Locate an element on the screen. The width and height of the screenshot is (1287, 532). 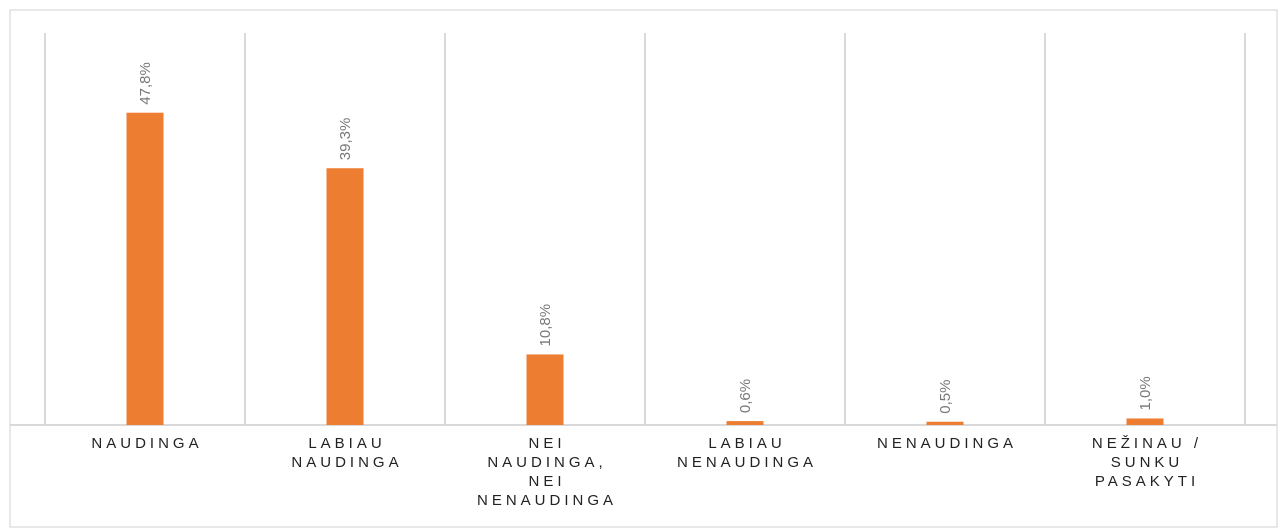
x-tick-label: NEI NAUDINGA, NEI NENAUDINGA is located at coordinates (546, 472).